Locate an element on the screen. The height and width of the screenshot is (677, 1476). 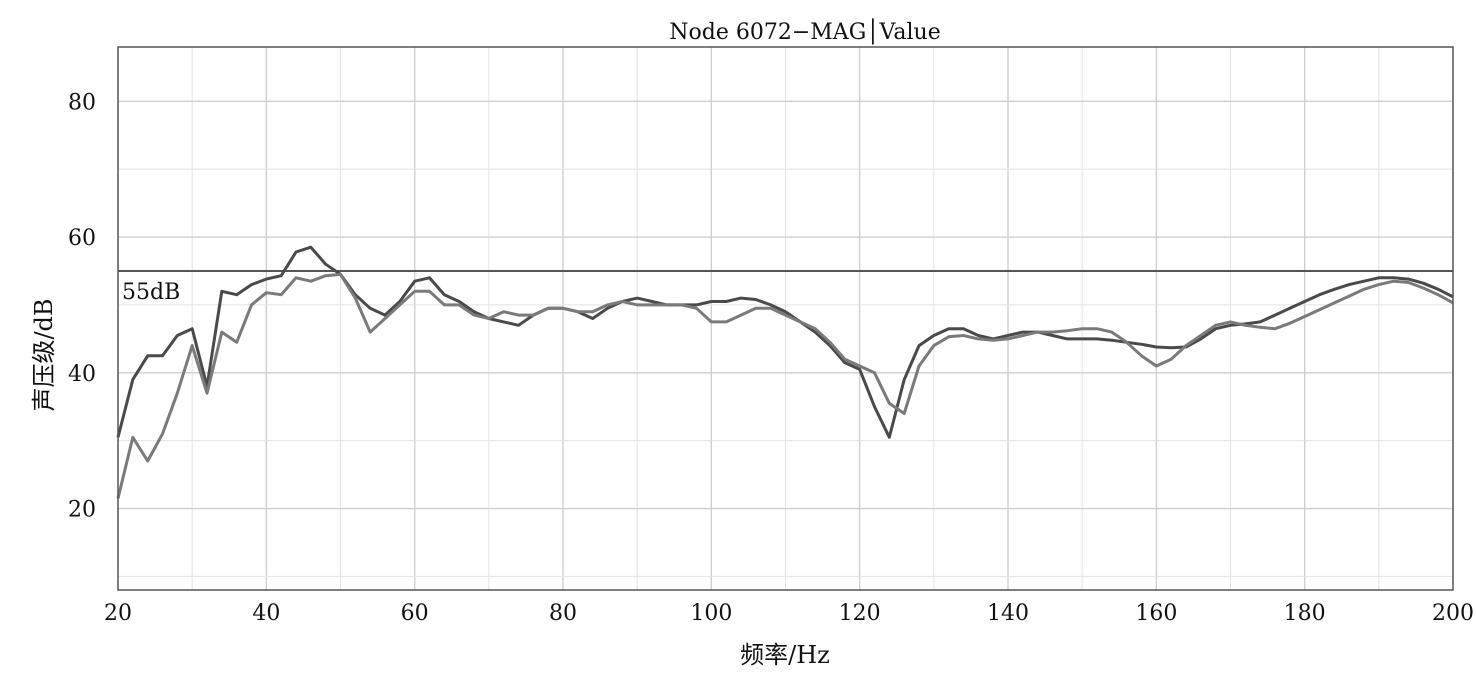
y-tick-label: 80 is located at coordinates (82, 102).